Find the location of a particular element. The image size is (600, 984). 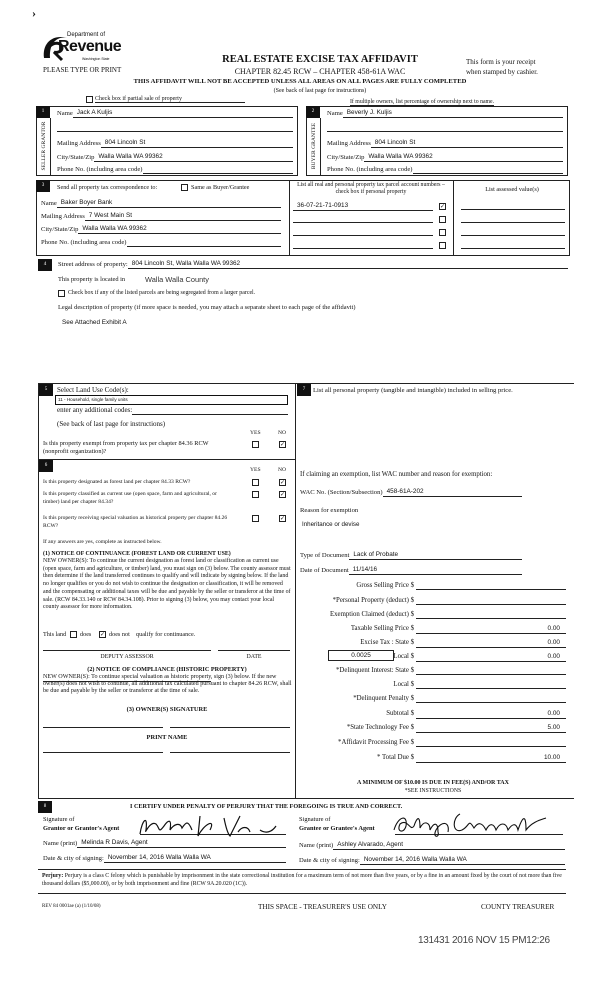

name-label: Name is located at coordinates (335, 113).